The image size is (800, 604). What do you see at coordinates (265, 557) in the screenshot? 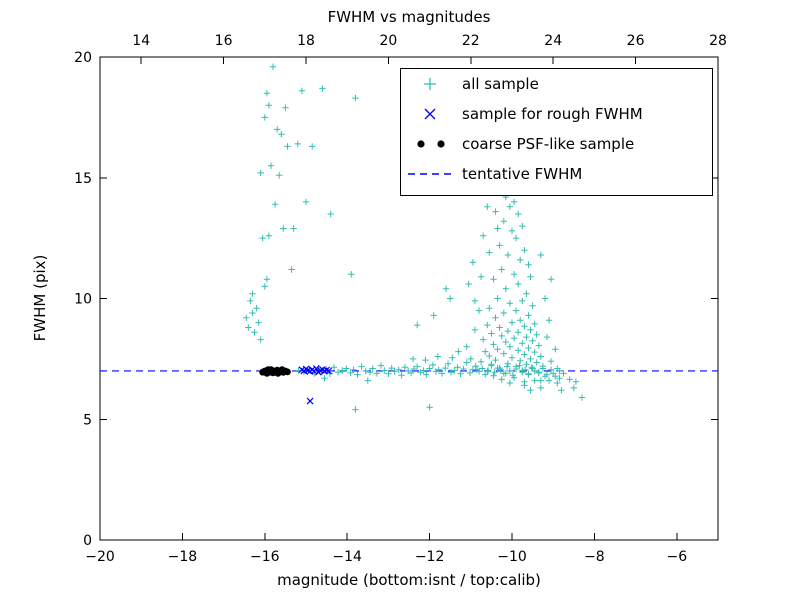
I see `x-tick-label: −16` at bounding box center [265, 557].